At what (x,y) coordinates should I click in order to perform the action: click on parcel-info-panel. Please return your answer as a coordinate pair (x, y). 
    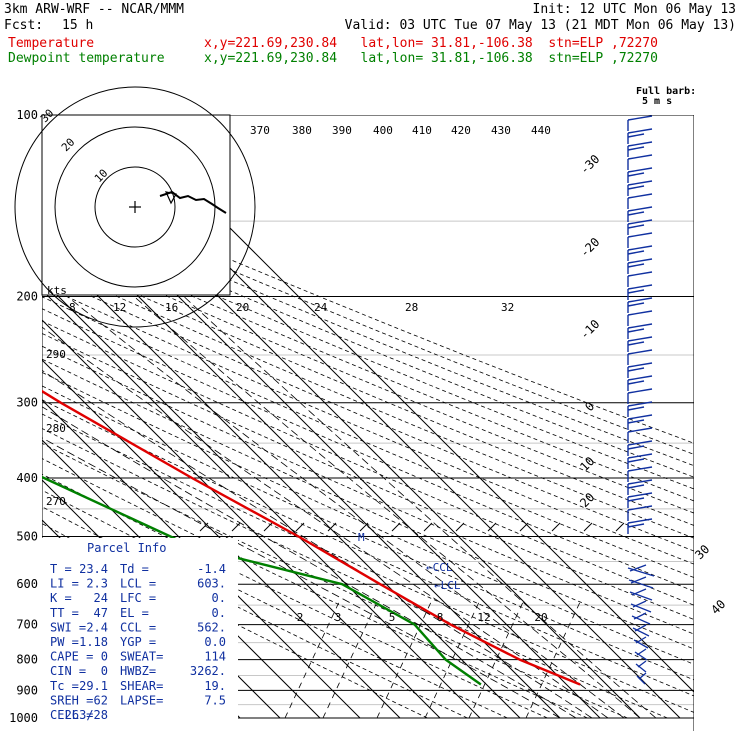
    Looking at the image, I should click on (140, 635).